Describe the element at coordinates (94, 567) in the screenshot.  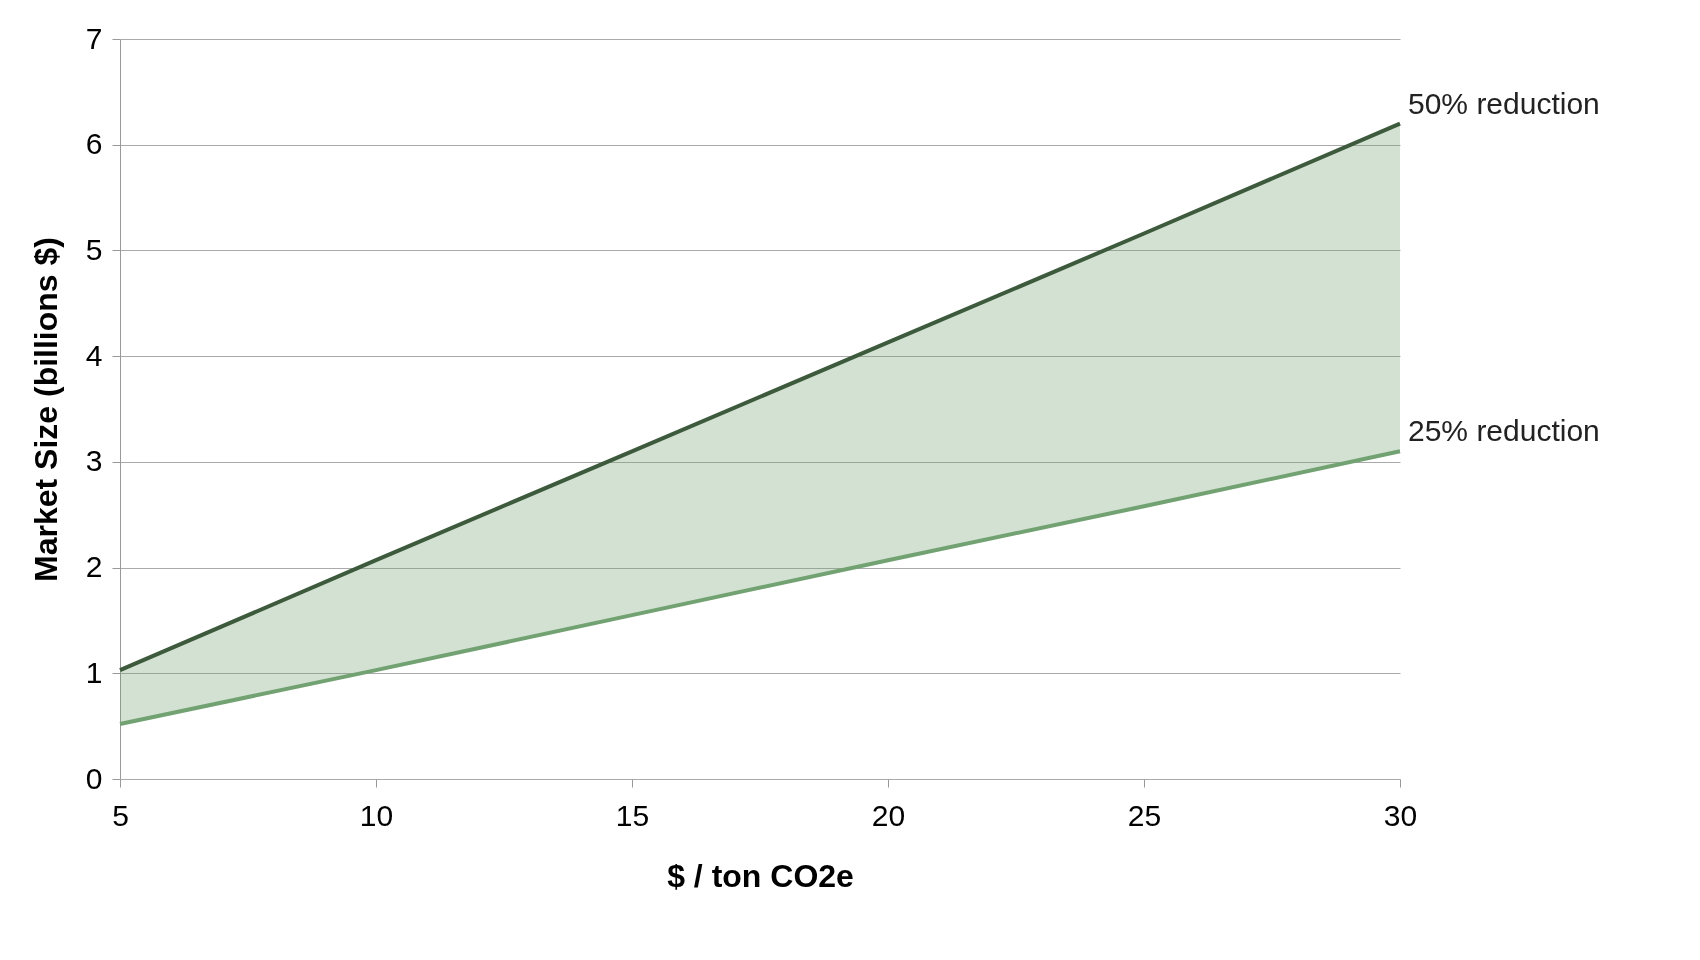
I see `y-tick-label: 2` at that location.